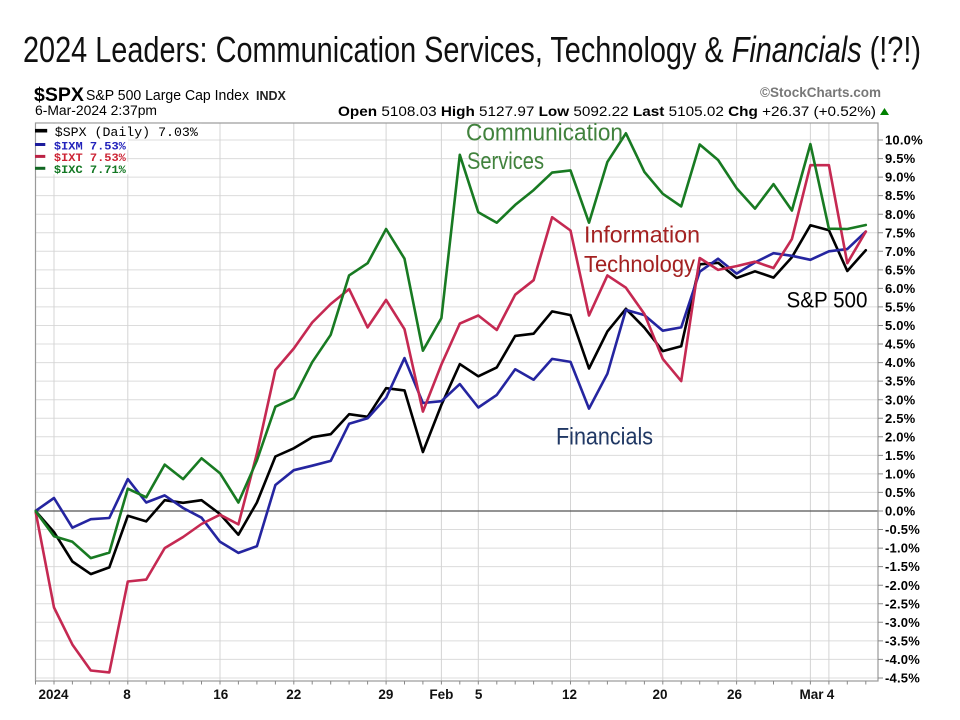 This screenshot has height=720, width=960. Describe the element at coordinates (904, 140) in the screenshot. I see `svg-text: 10.0%` at that location.